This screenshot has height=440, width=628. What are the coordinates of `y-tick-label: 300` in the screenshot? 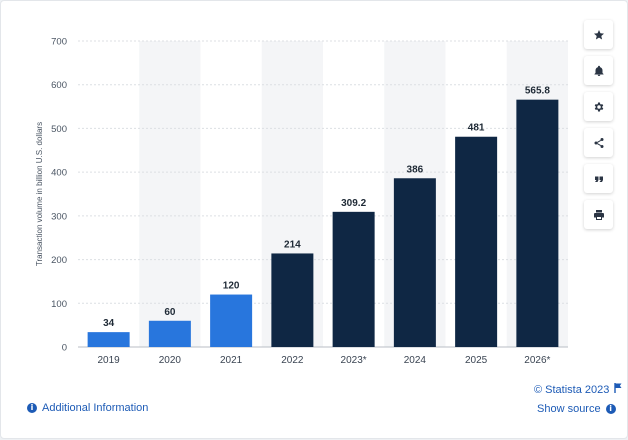 It's located at (59, 216).